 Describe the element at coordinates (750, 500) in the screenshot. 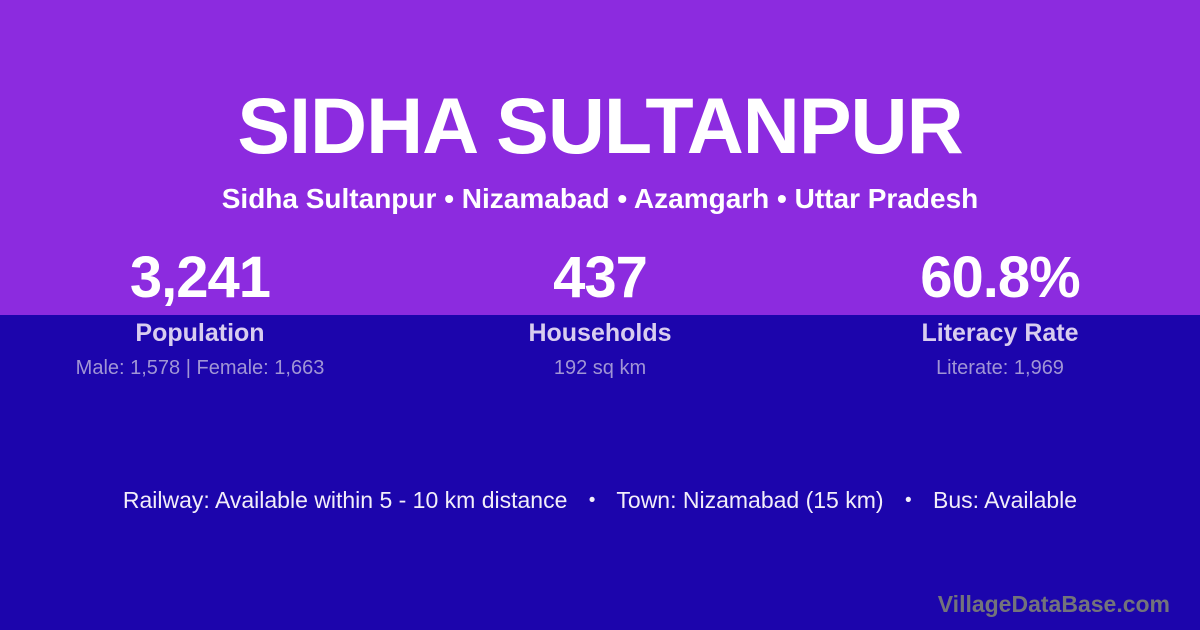

I see `amenity-town: Town: Nizamabad (15 km)` at that location.